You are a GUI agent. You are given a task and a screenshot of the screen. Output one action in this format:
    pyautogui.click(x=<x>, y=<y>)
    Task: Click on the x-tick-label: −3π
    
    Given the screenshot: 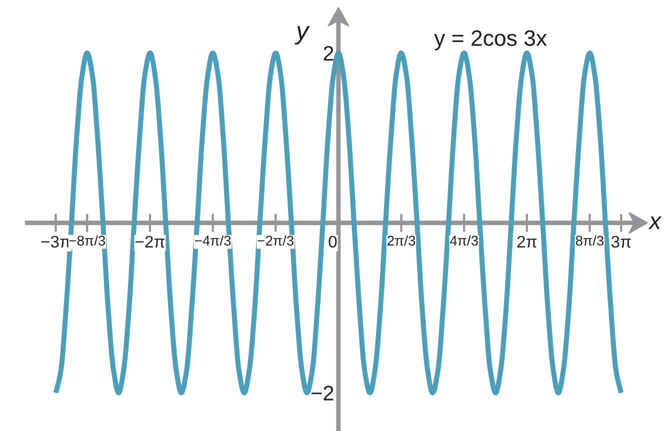 What is the action you would take?
    pyautogui.click(x=55, y=242)
    